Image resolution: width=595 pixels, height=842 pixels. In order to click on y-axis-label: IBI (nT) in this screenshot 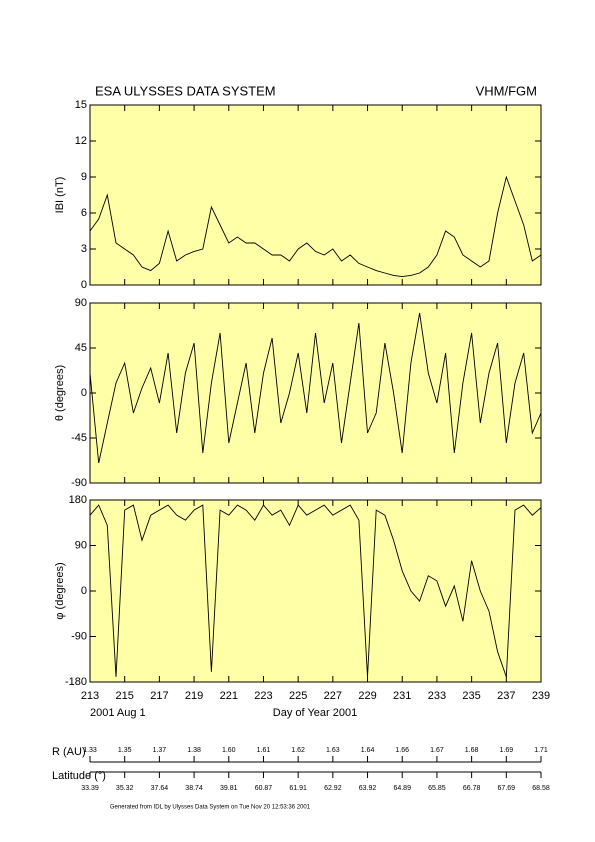, I will do `click(60, 195)`.